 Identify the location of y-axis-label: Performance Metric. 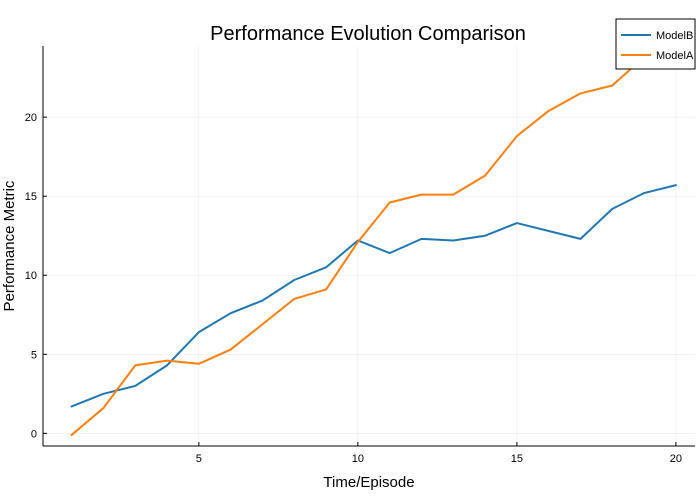
(9, 245).